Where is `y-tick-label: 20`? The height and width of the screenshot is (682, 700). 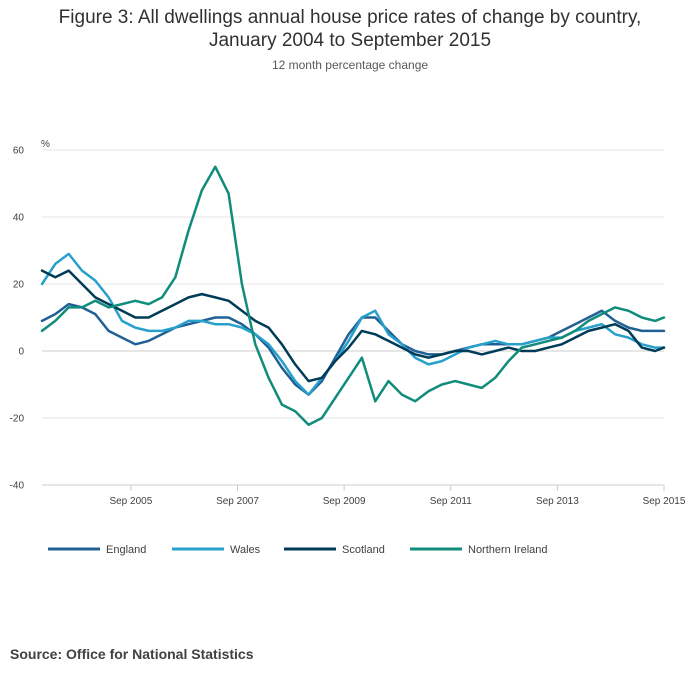 y-tick-label: 20 is located at coordinates (19, 285).